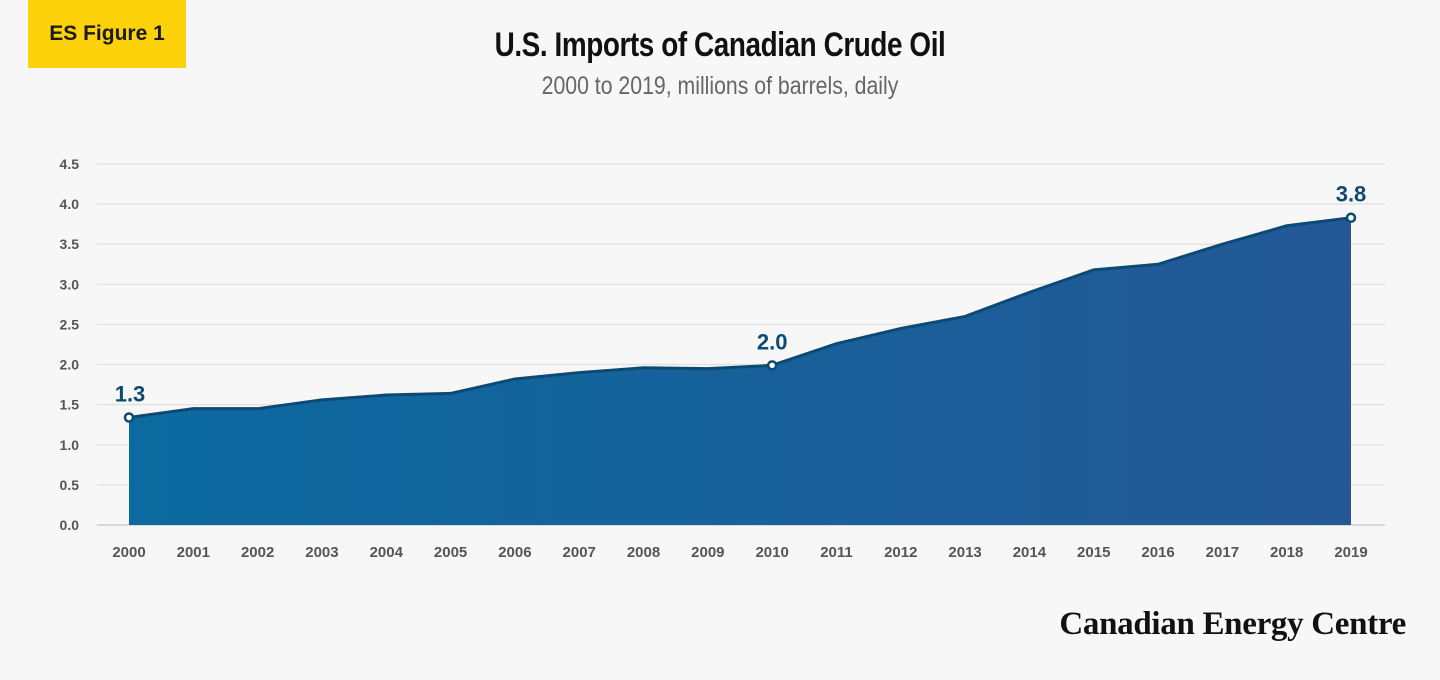 The height and width of the screenshot is (680, 1440). Describe the element at coordinates (514, 552) in the screenshot. I see `x-tick-label: 2006` at that location.